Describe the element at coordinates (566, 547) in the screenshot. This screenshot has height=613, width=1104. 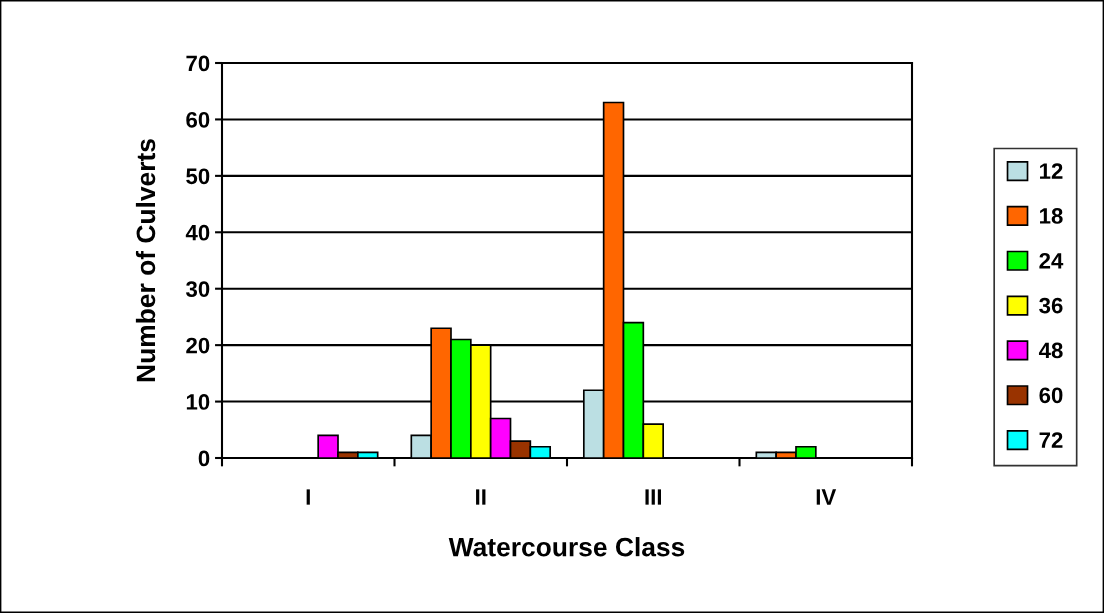
I see `x-axis-title: Watercourse Class` at that location.